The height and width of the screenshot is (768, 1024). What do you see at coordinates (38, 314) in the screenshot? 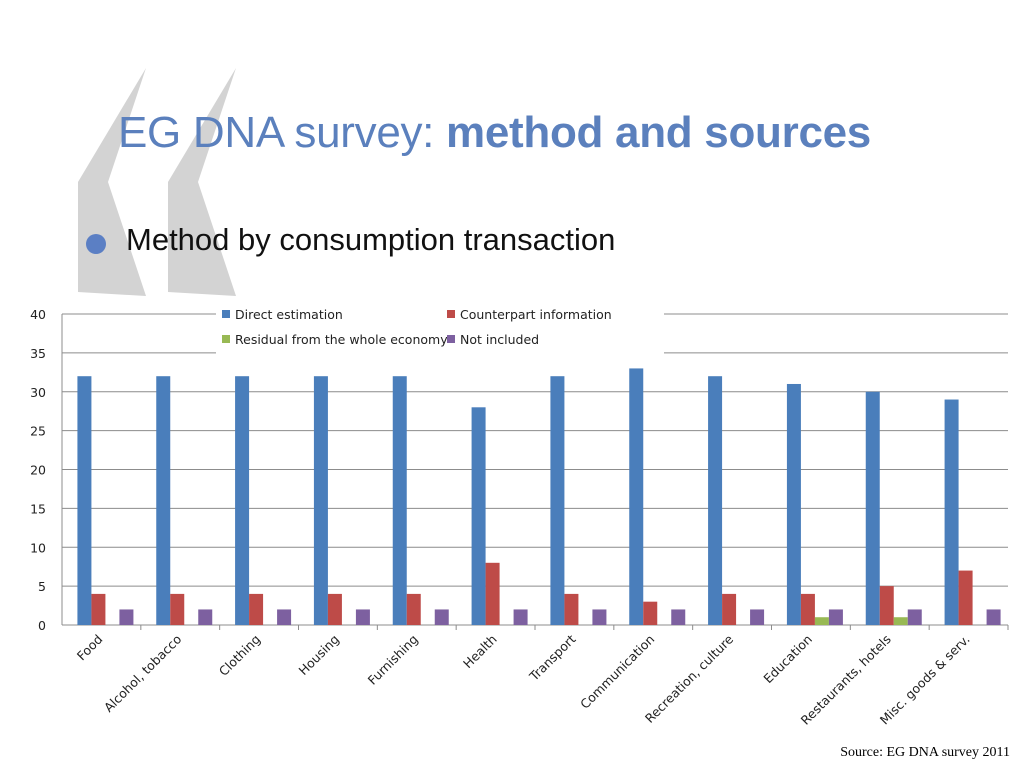
I see `y-tick-label: 40` at bounding box center [38, 314].